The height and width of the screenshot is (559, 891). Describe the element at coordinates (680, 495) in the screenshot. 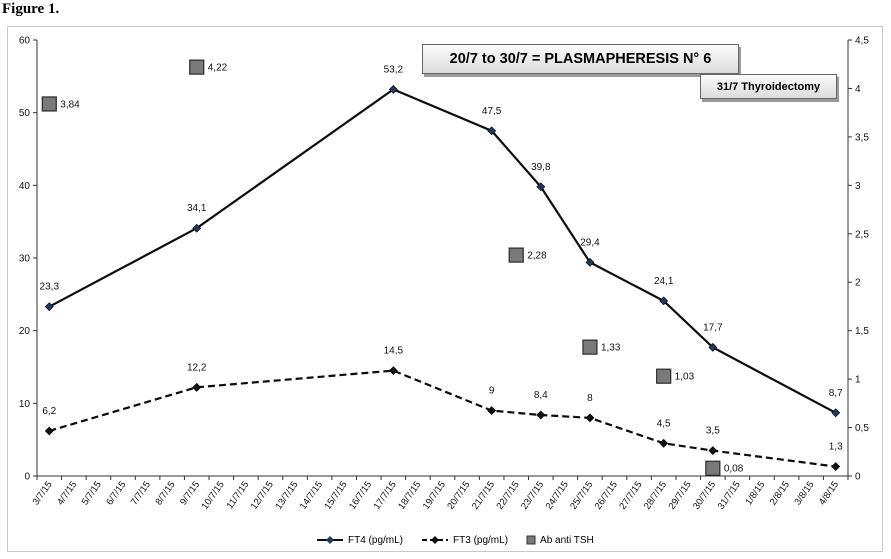

I see `x-tick-label: 29/7/15` at that location.